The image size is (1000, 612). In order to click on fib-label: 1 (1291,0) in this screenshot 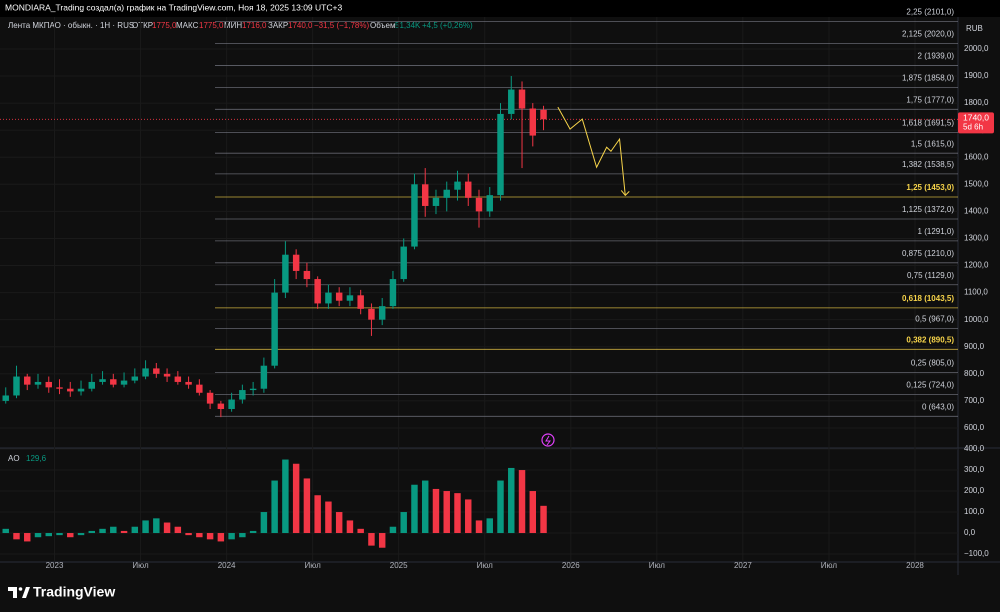, I will do `click(936, 231)`.